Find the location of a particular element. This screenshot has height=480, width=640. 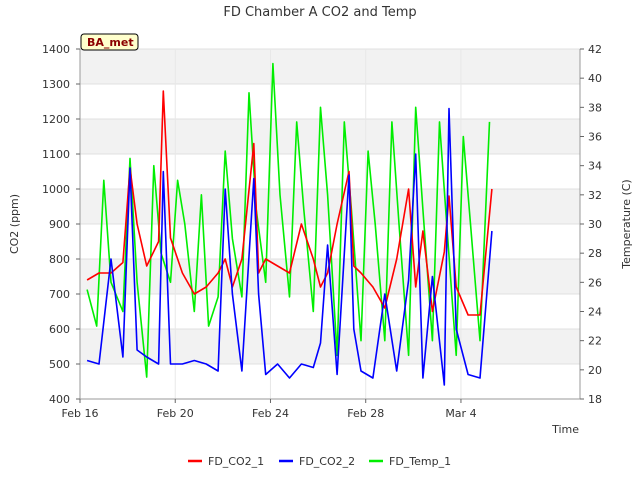

legend: FD_CO2_1 FD_CO2_2 FD_Temp_1 is located at coordinates (319, 461).